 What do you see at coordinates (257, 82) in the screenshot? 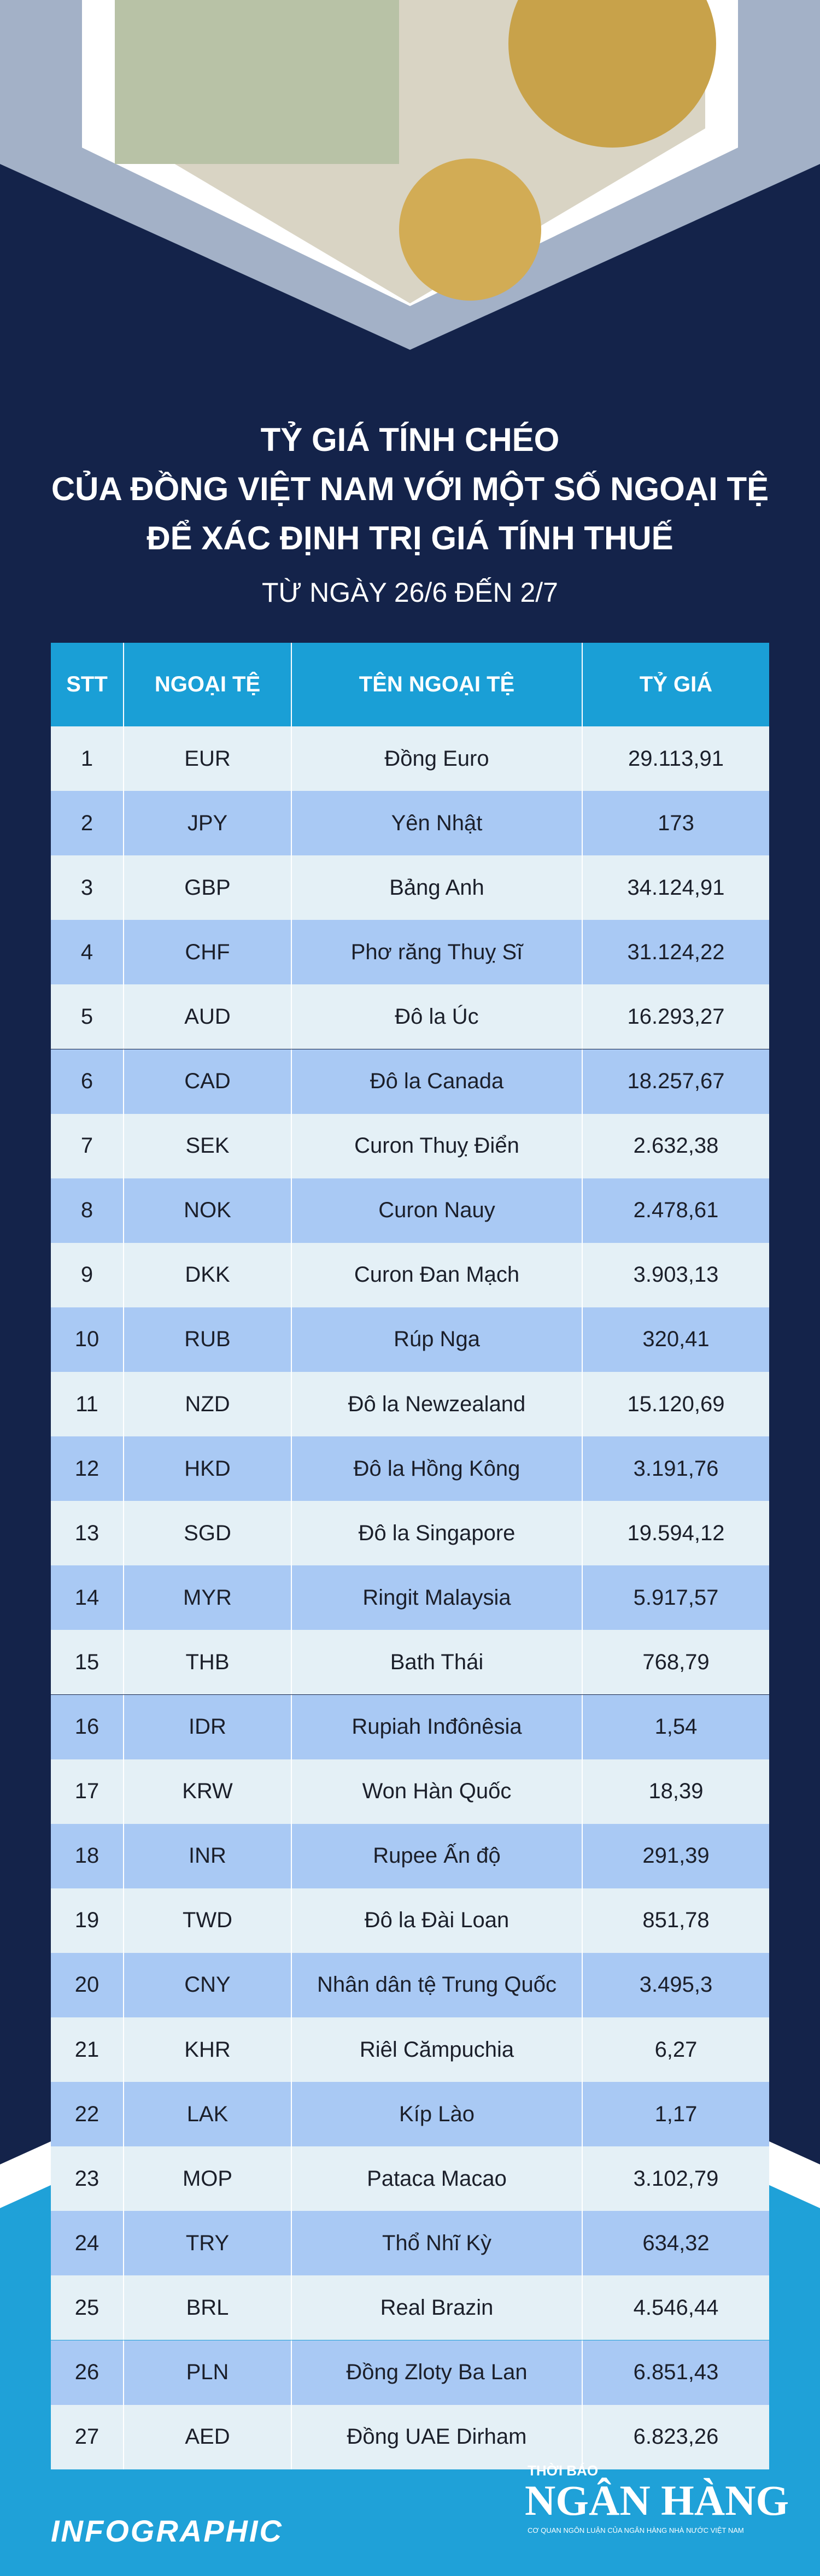
I see `photo-money` at bounding box center [257, 82].